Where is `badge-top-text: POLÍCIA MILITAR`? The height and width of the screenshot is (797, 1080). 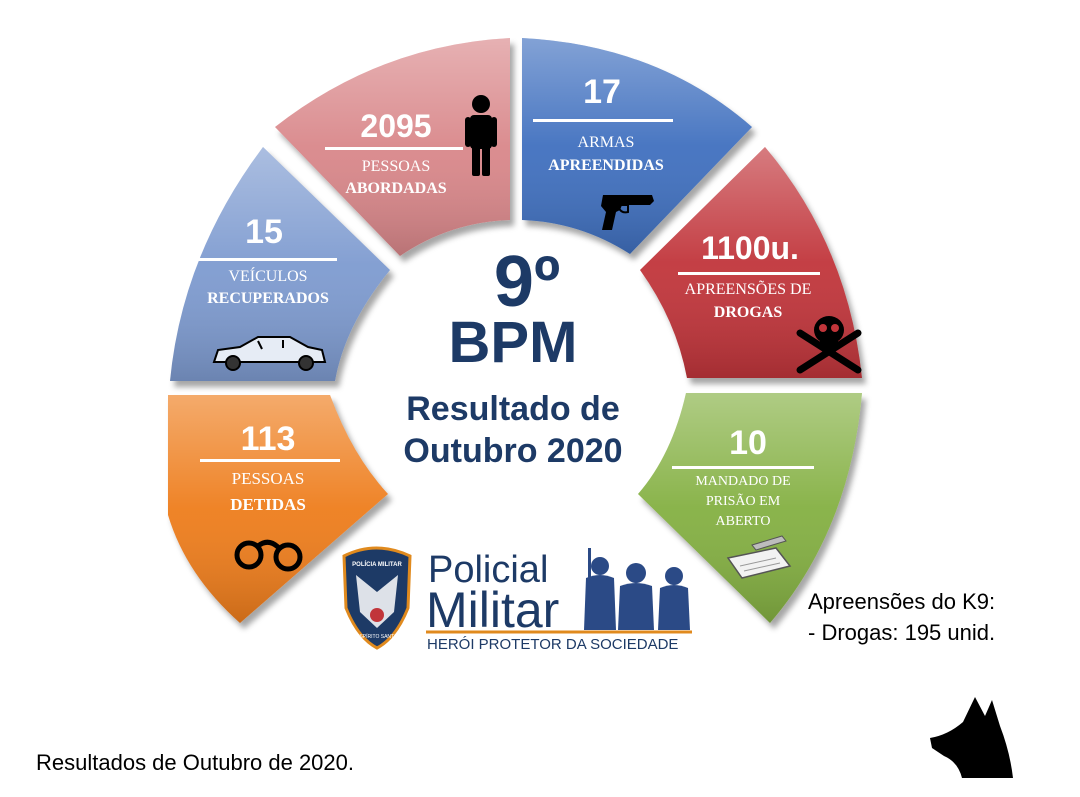 badge-top-text: POLÍCIA MILITAR is located at coordinates (377, 564).